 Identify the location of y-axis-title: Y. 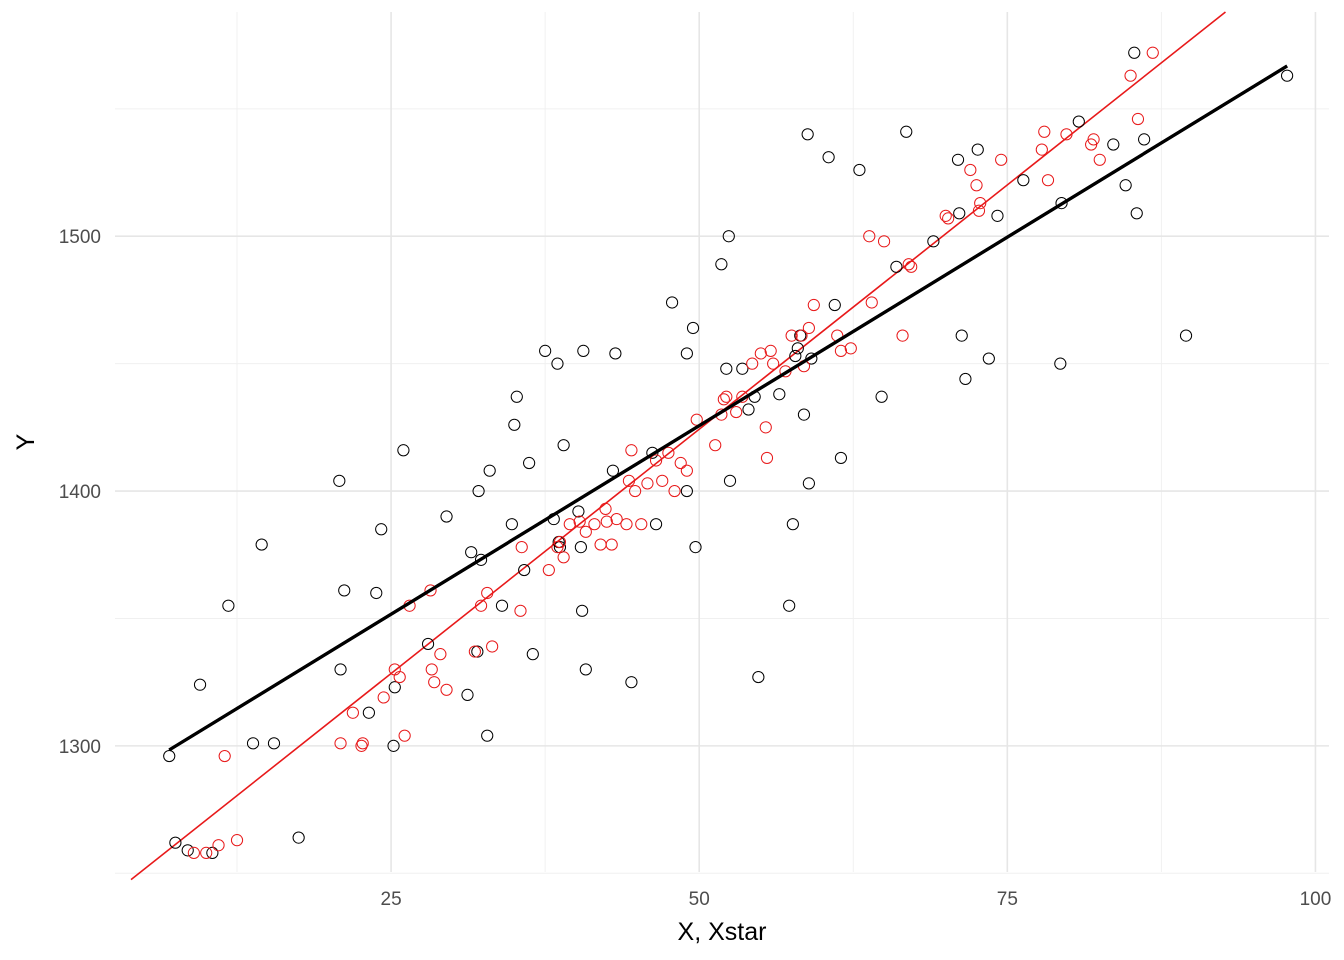
(26, 441).